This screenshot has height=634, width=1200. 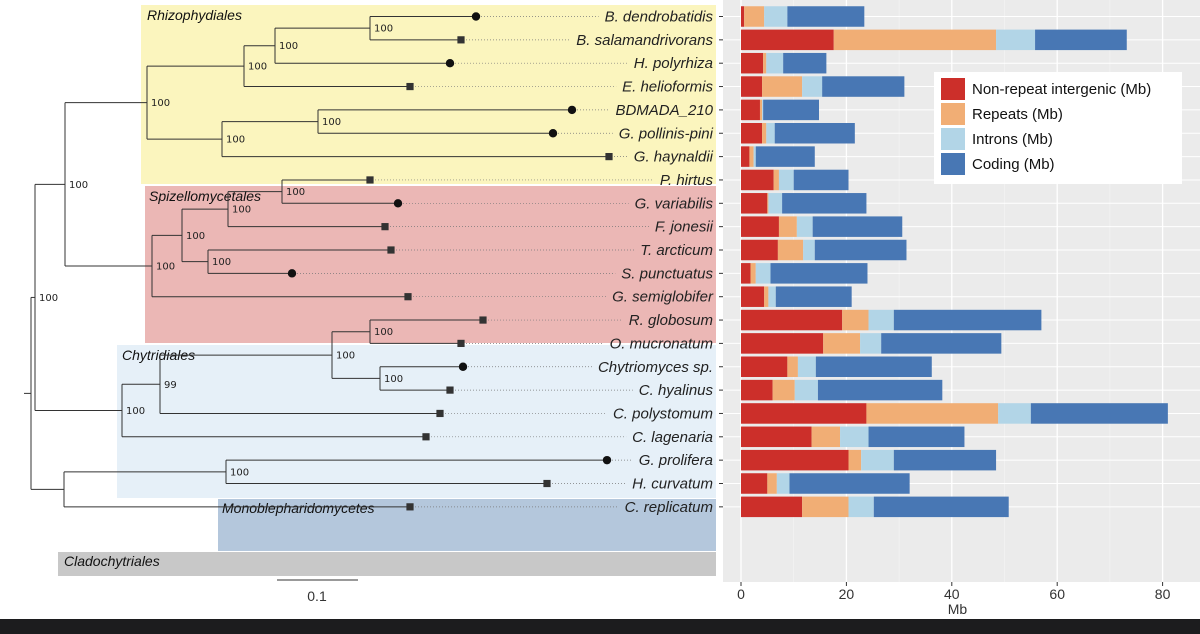 I want to click on bar-introns-mb-e-helioformis, so click(x=812, y=86).